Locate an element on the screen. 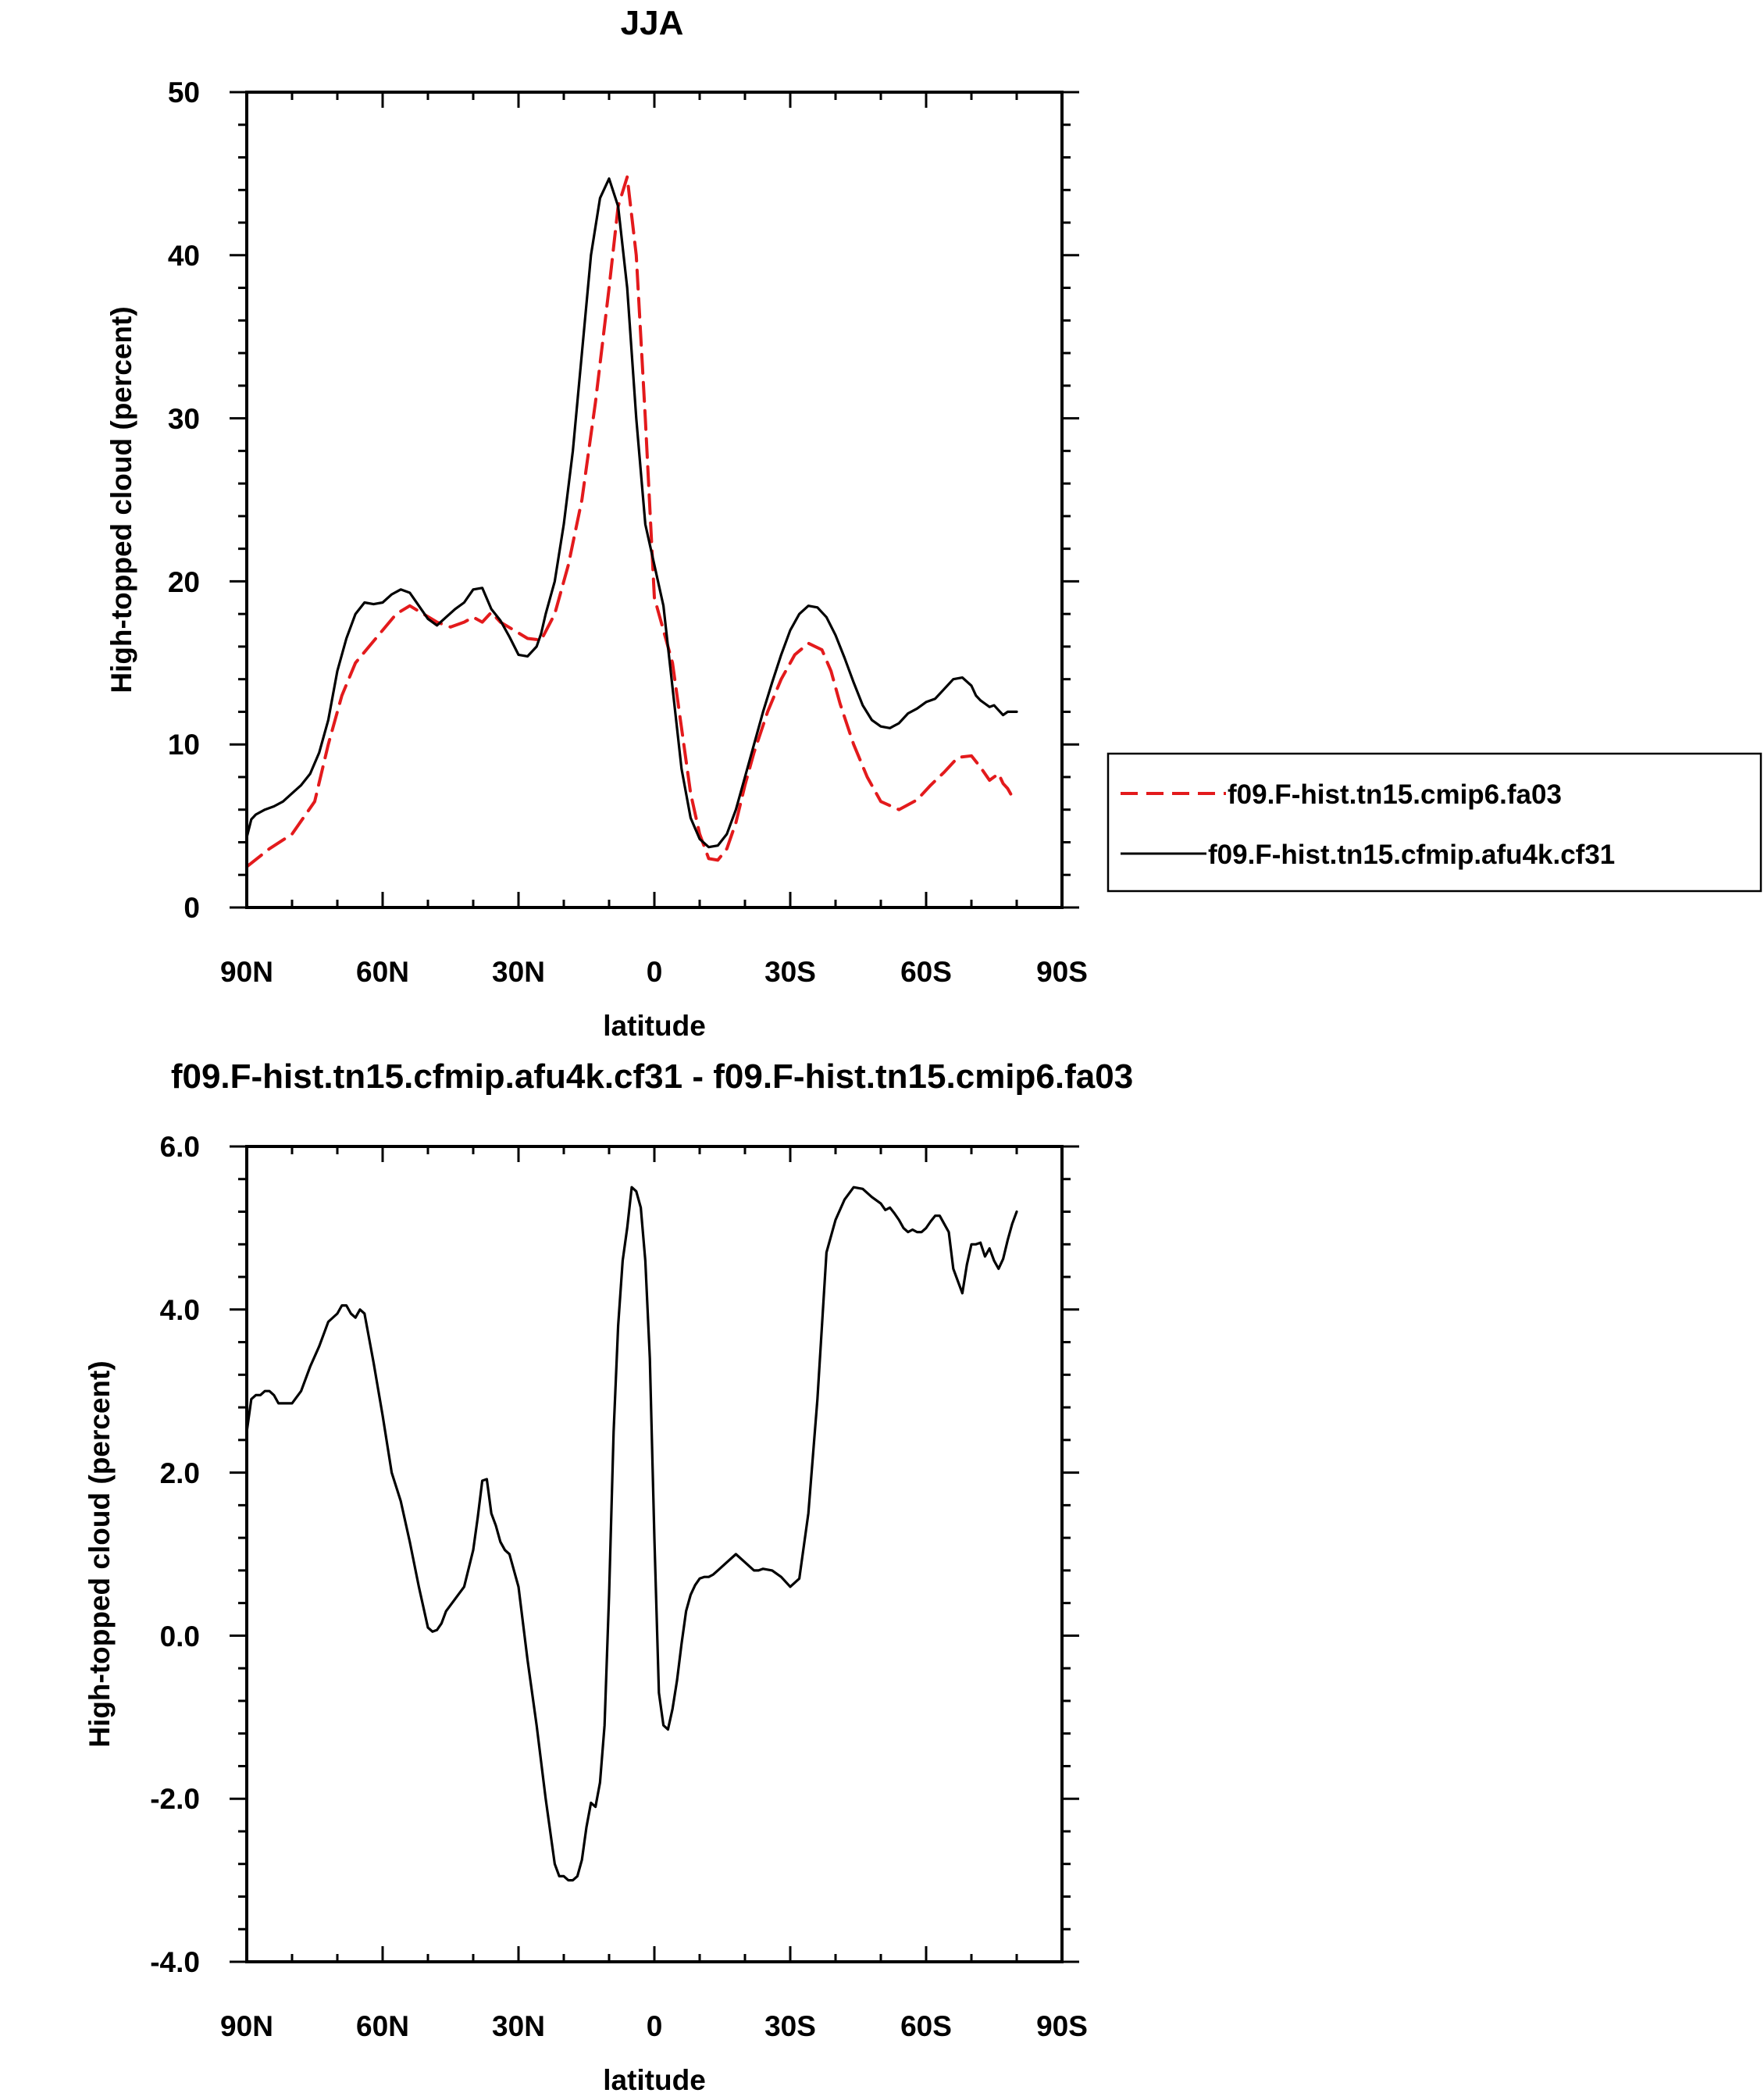 This screenshot has width=1764, height=2093. top-x-tick-labels: 90N 60N 30N 0 30S 60S 90S is located at coordinates (654, 972).